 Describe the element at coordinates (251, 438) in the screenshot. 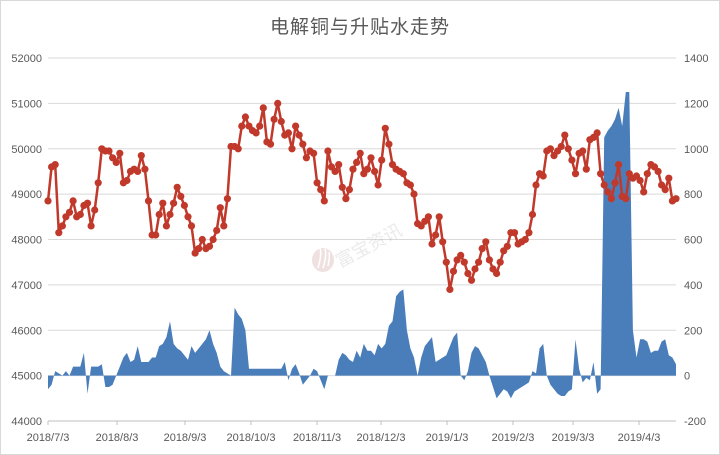

I see `x-tick-label: 2018/10/3` at that location.